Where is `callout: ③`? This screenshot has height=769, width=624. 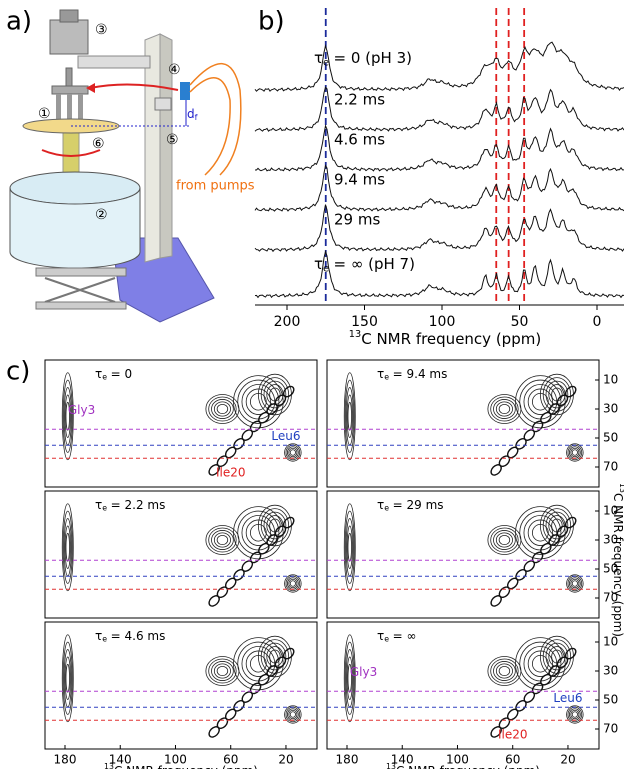
callout: ③ is located at coordinates (101, 30).